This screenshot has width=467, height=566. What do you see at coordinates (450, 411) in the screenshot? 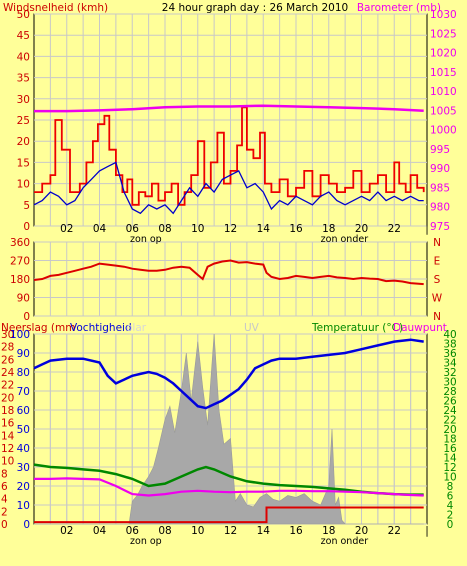
I see `temperature-y-tick-label: 24` at bounding box center [450, 411].